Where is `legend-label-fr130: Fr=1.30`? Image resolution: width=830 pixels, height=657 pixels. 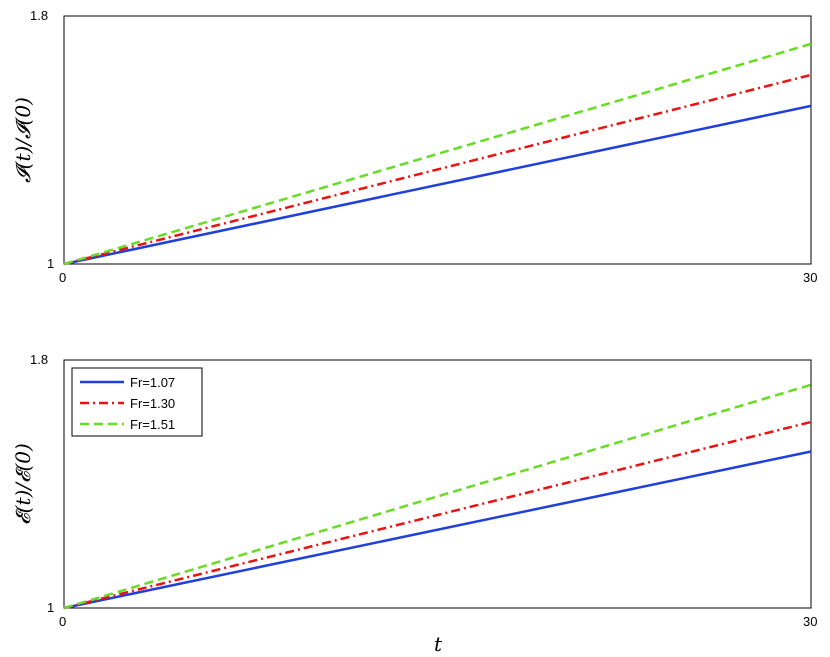 legend-label-fr130: Fr=1.30 is located at coordinates (152, 403).